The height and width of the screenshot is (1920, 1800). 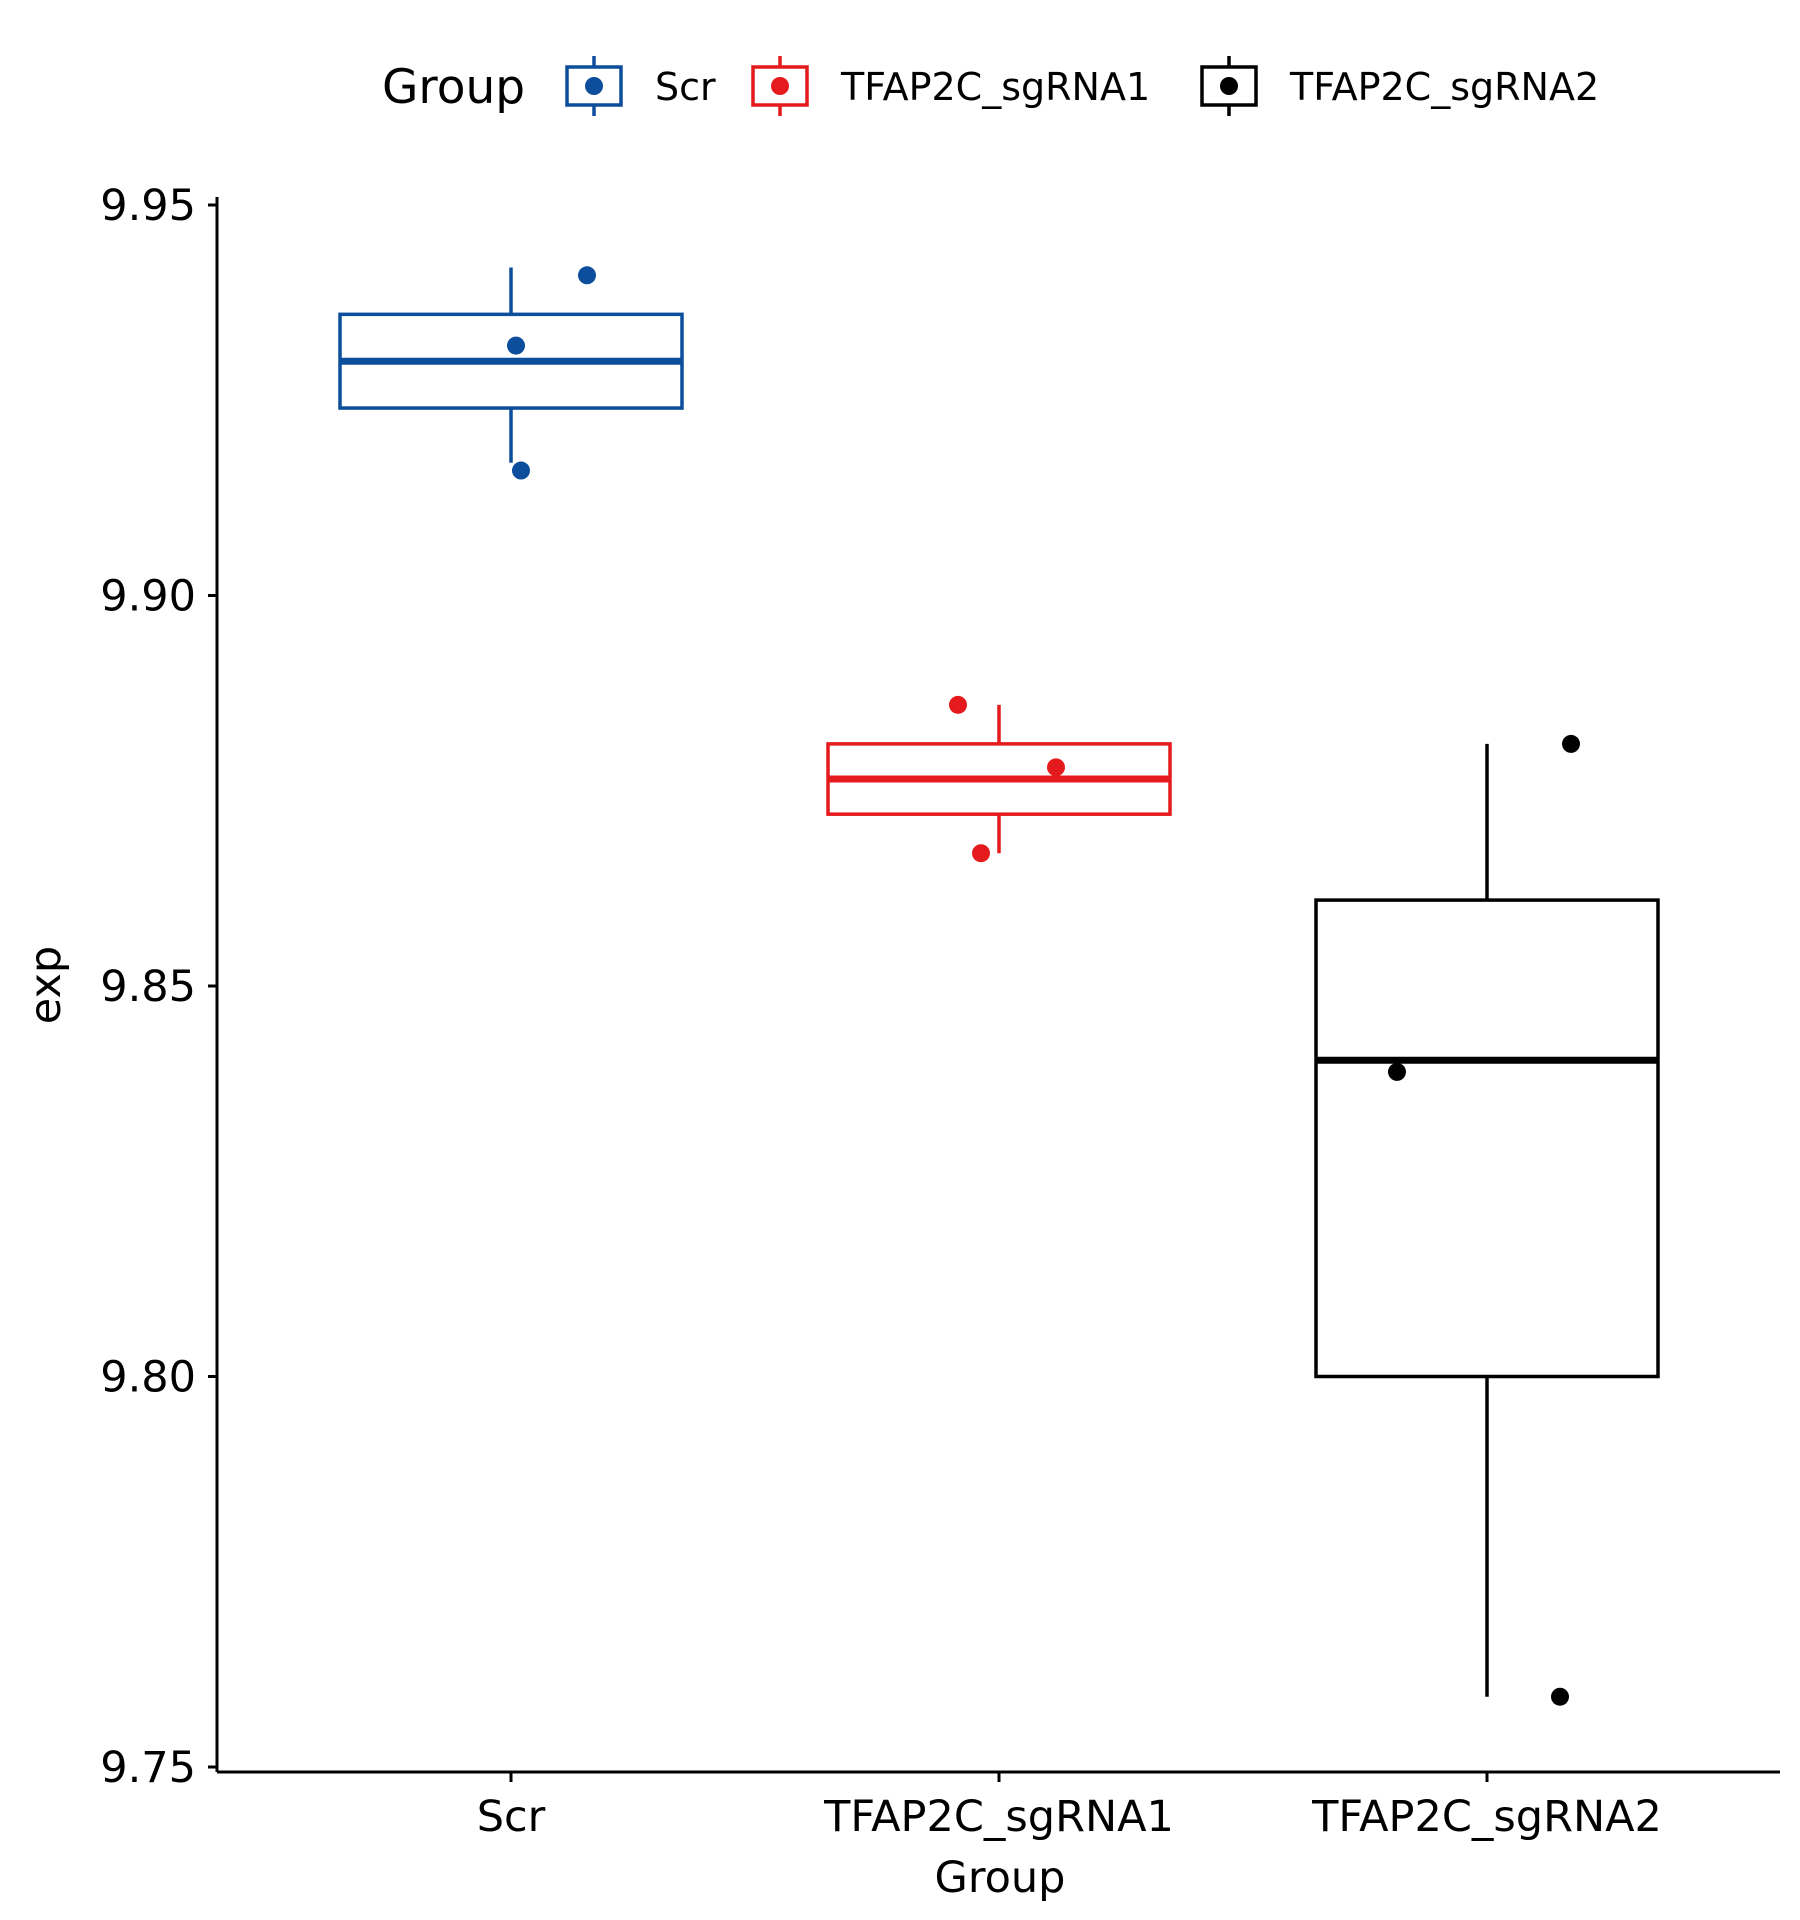 I want to click on legend-title: Group, so click(x=453, y=87).